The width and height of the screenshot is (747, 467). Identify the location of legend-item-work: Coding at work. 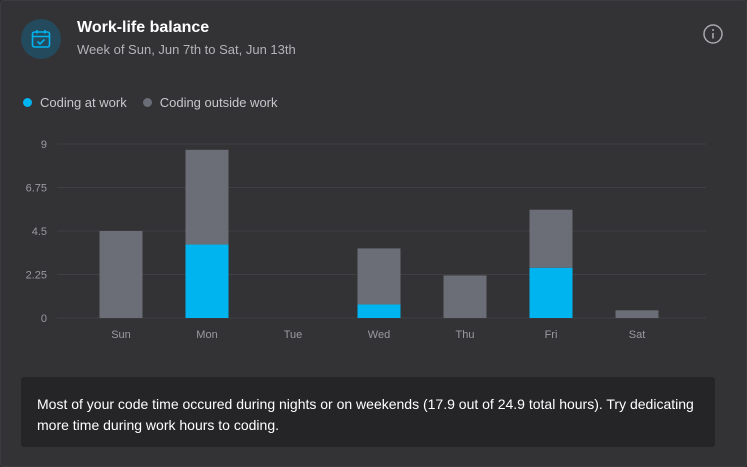
(75, 102).